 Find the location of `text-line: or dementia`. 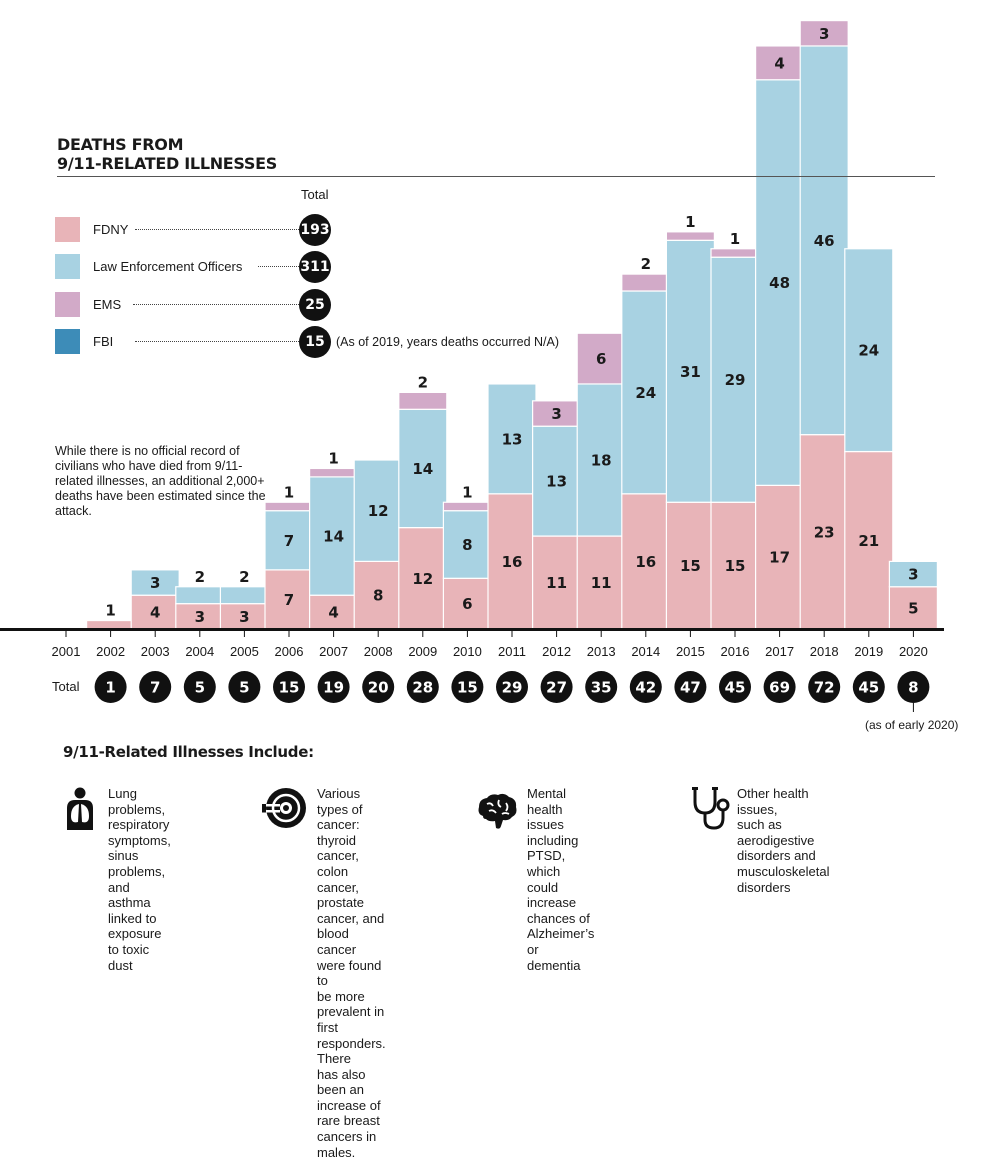

text-line: or dementia is located at coordinates (554, 957).